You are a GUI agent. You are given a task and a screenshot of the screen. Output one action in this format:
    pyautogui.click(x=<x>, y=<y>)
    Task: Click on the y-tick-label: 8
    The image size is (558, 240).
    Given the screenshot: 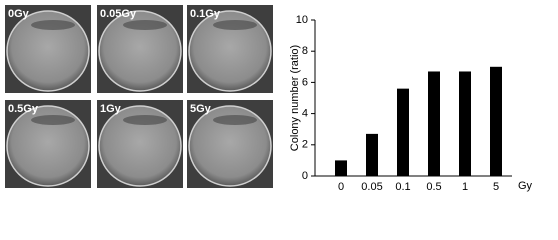 What is the action you would take?
    pyautogui.click(x=305, y=51)
    